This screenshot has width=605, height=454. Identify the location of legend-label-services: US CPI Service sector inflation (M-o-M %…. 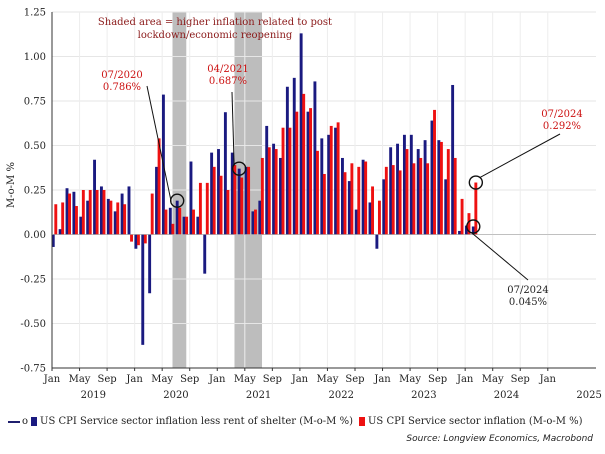
(475, 421).